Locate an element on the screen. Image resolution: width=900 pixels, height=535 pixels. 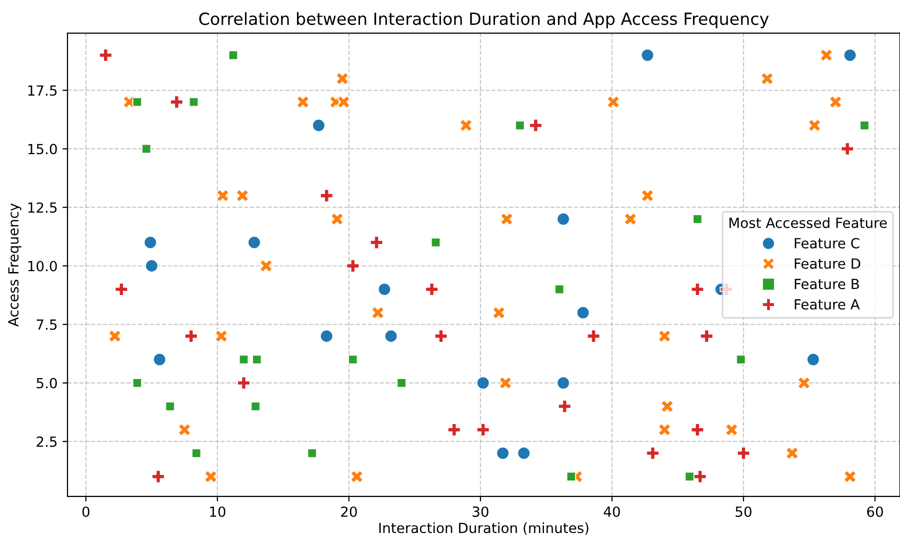
y-tick-label: 7.5 is located at coordinates (46, 325).